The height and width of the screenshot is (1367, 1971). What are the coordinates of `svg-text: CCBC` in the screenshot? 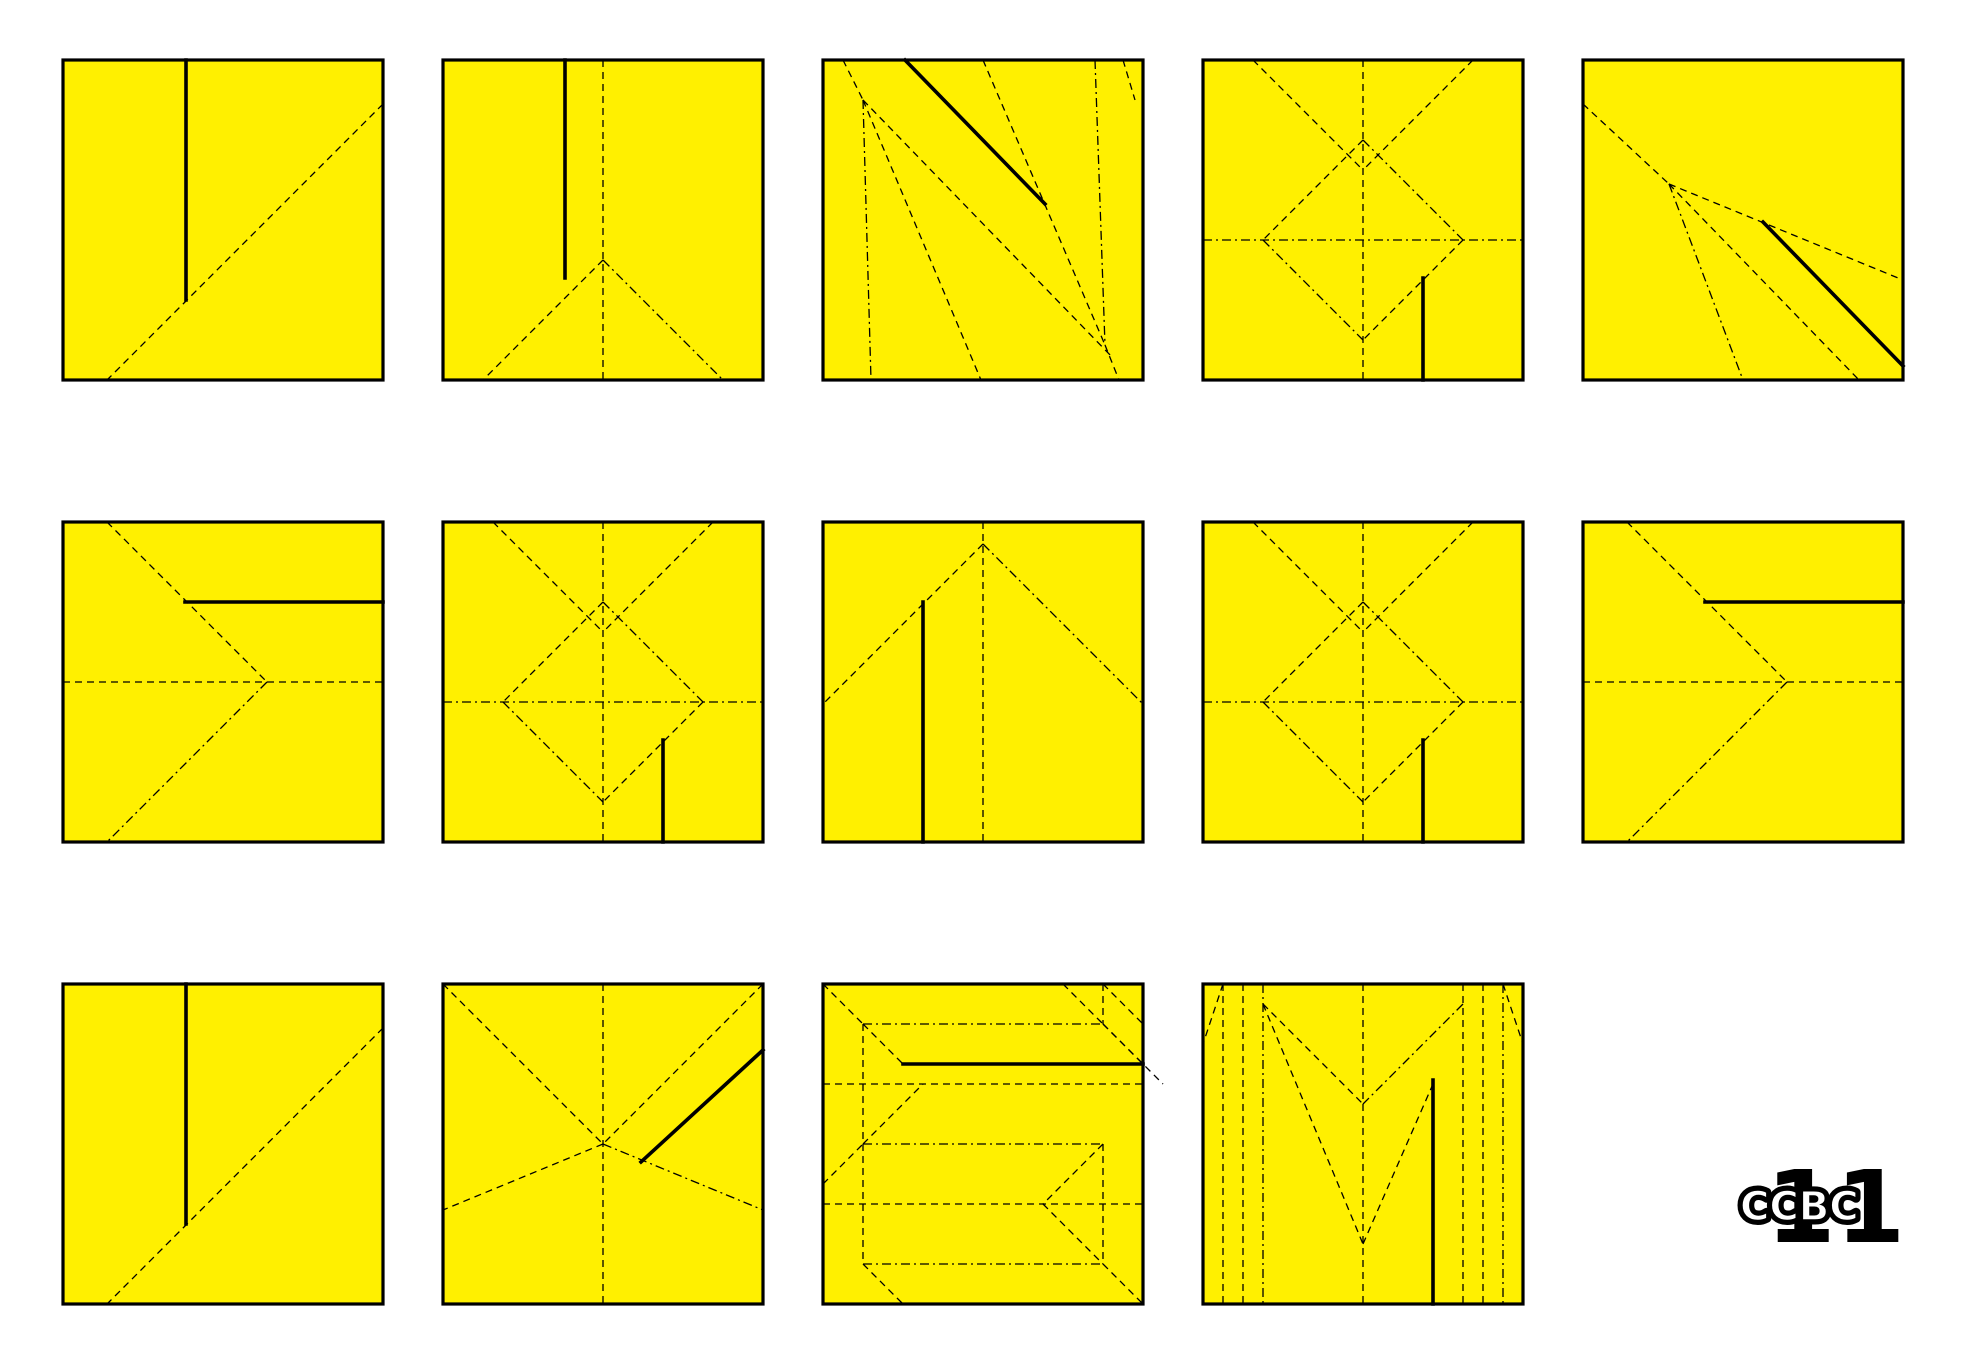 It's located at (1799, 1207).